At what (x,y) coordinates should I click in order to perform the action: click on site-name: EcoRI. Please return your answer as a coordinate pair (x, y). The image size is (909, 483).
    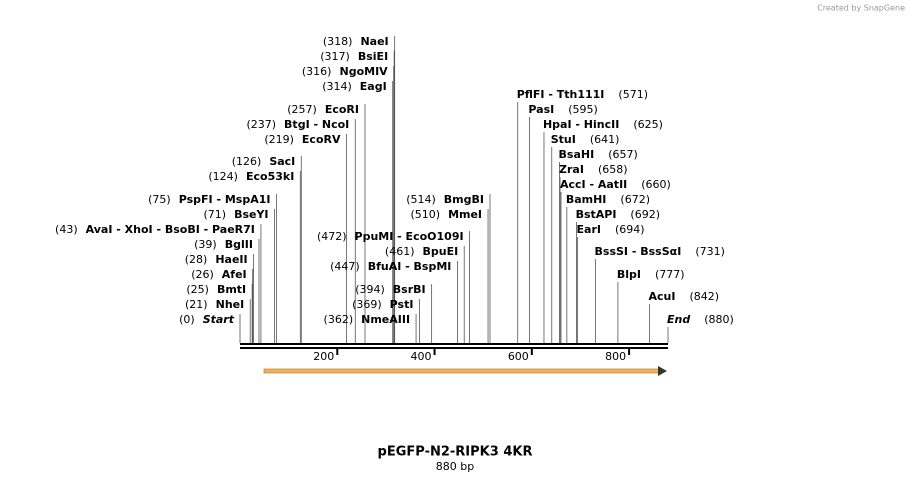
    Looking at the image, I should click on (342, 109).